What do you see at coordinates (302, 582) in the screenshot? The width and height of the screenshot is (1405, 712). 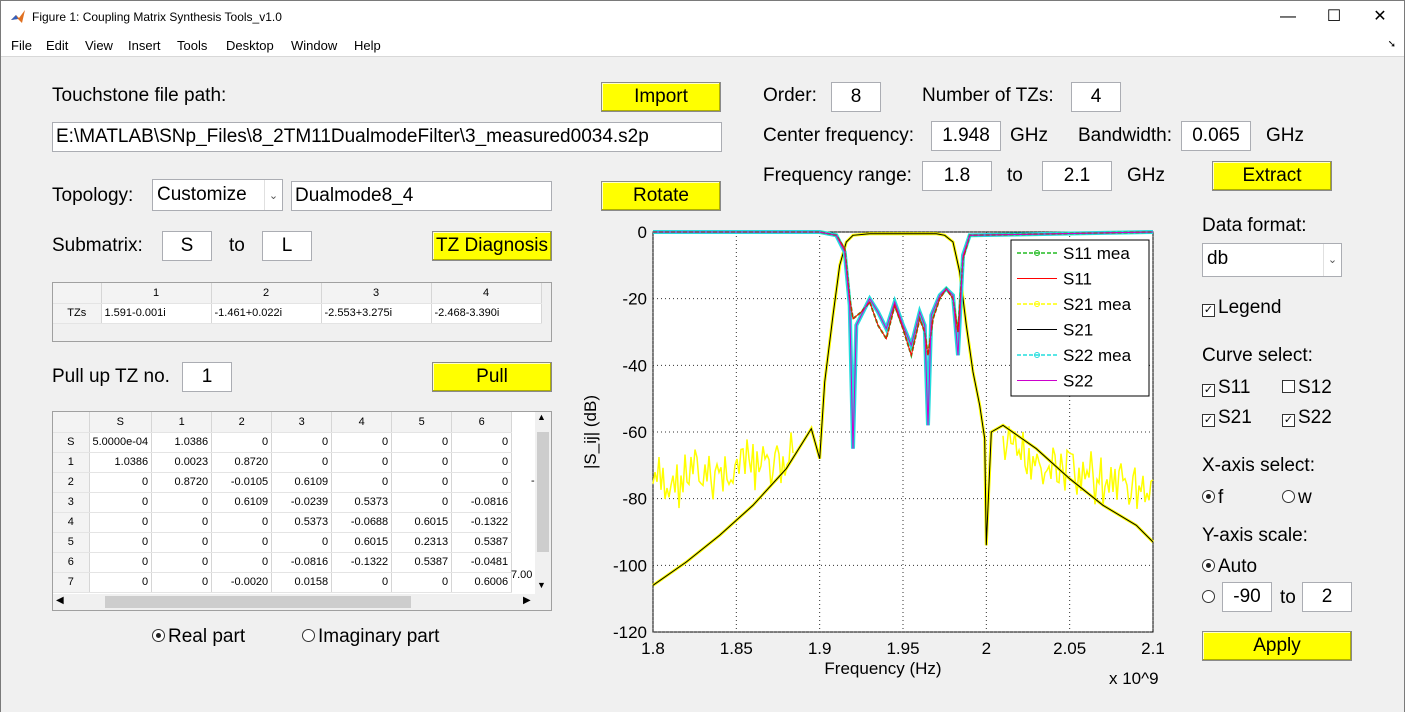 I see `matrix-cell: 0.0158` at bounding box center [302, 582].